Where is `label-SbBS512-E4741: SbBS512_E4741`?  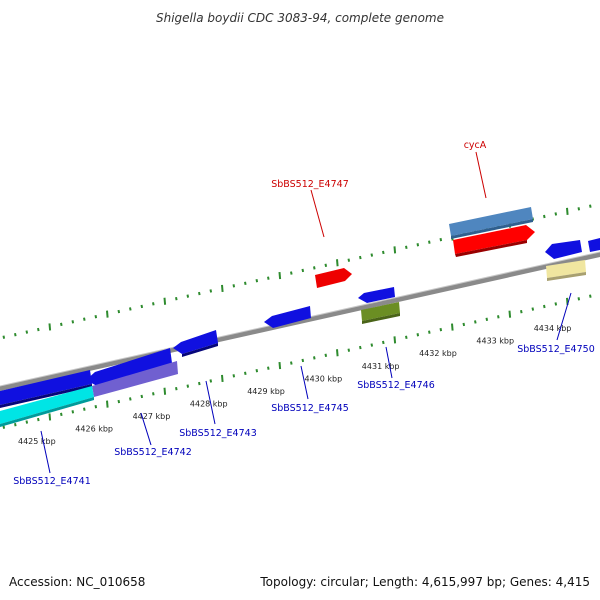 label-SbBS512-E4741: SbBS512_E4741 is located at coordinates (52, 481).